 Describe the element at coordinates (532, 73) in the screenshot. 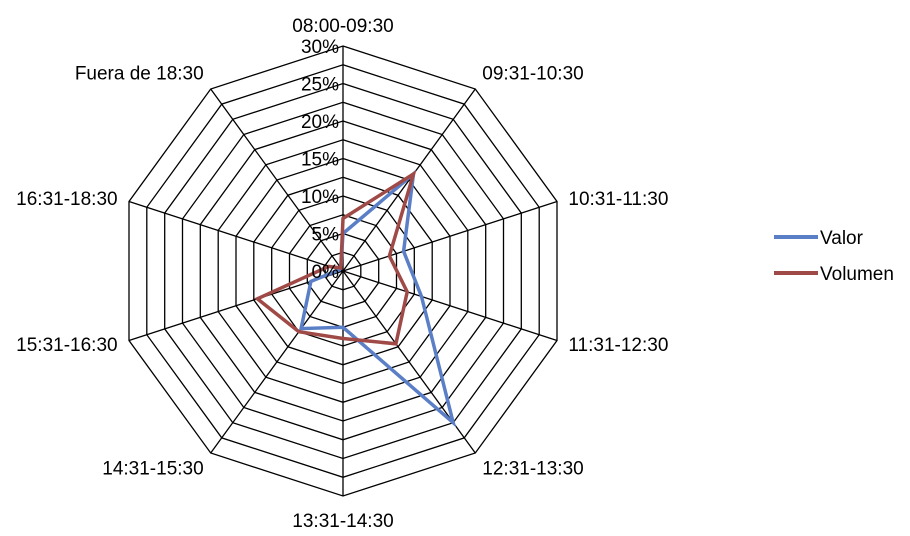

I see `category-label: 09:31-10:30` at that location.